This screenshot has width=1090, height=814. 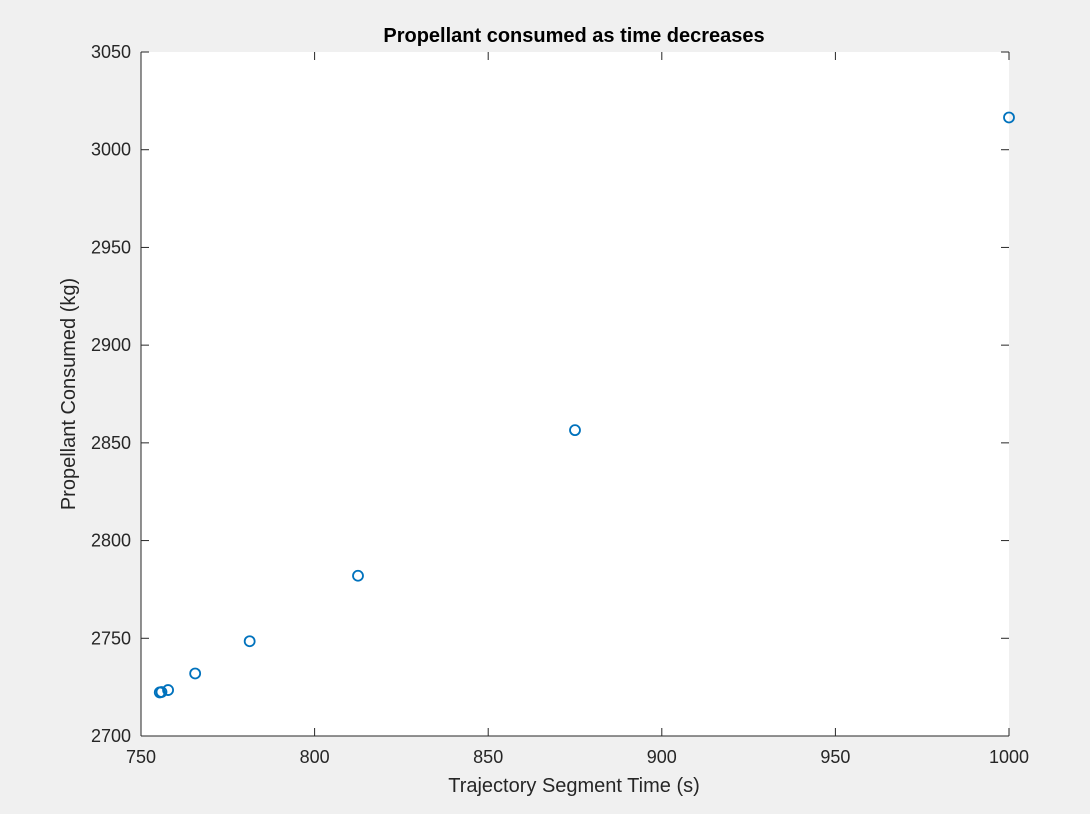 I want to click on y-tick-label: 2800, so click(x=111, y=541).